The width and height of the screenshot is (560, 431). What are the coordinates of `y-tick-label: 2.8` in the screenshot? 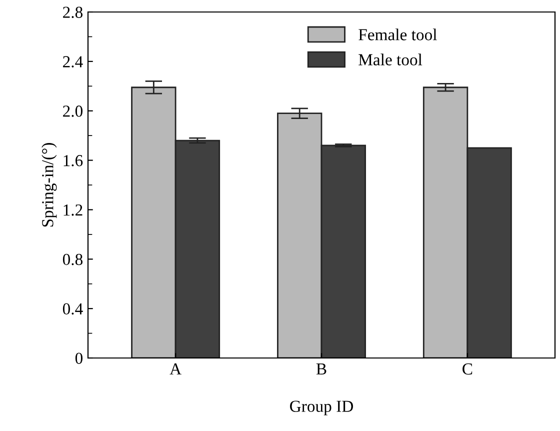 It's located at (73, 12).